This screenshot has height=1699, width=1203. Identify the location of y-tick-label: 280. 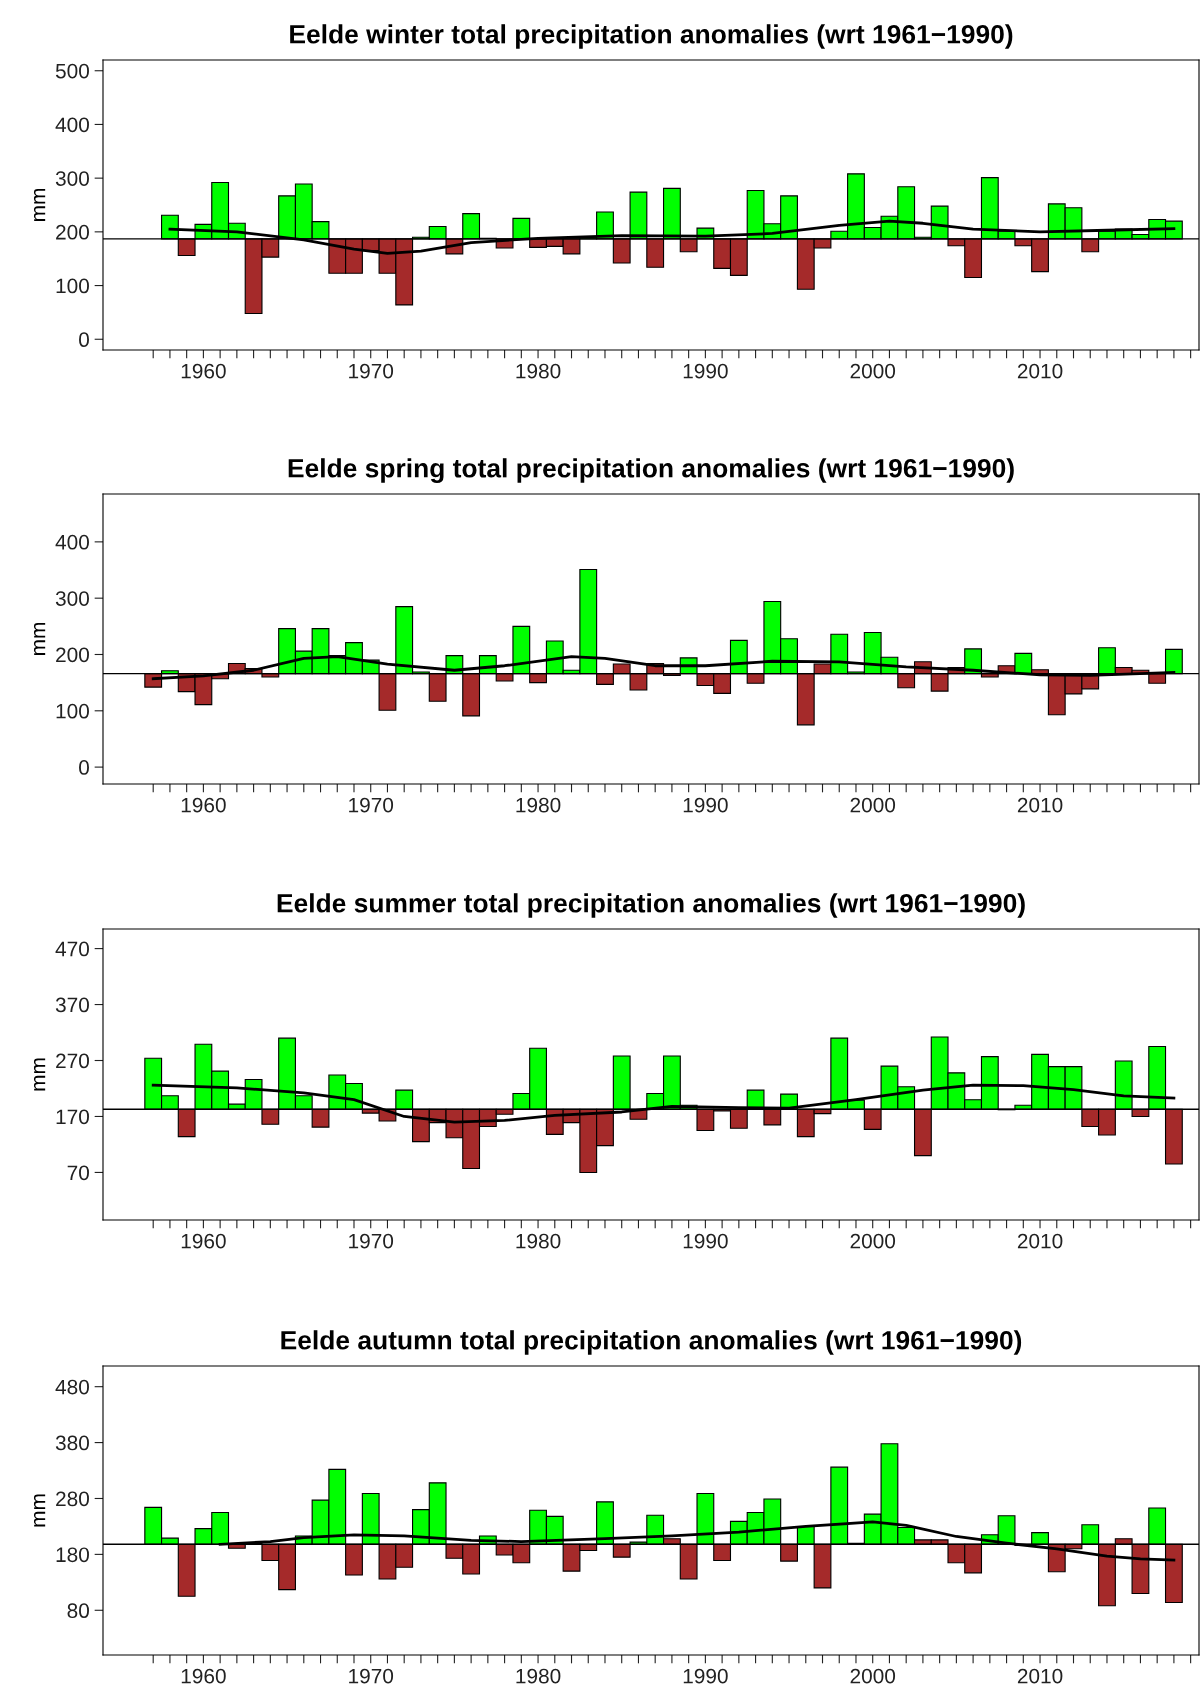
(72, 1499).